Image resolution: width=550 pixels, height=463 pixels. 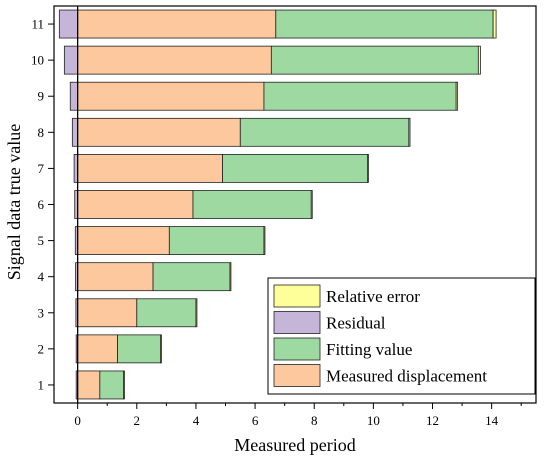 What do you see at coordinates (41, 276) in the screenshot?
I see `y-tick-label-4: 4` at bounding box center [41, 276].